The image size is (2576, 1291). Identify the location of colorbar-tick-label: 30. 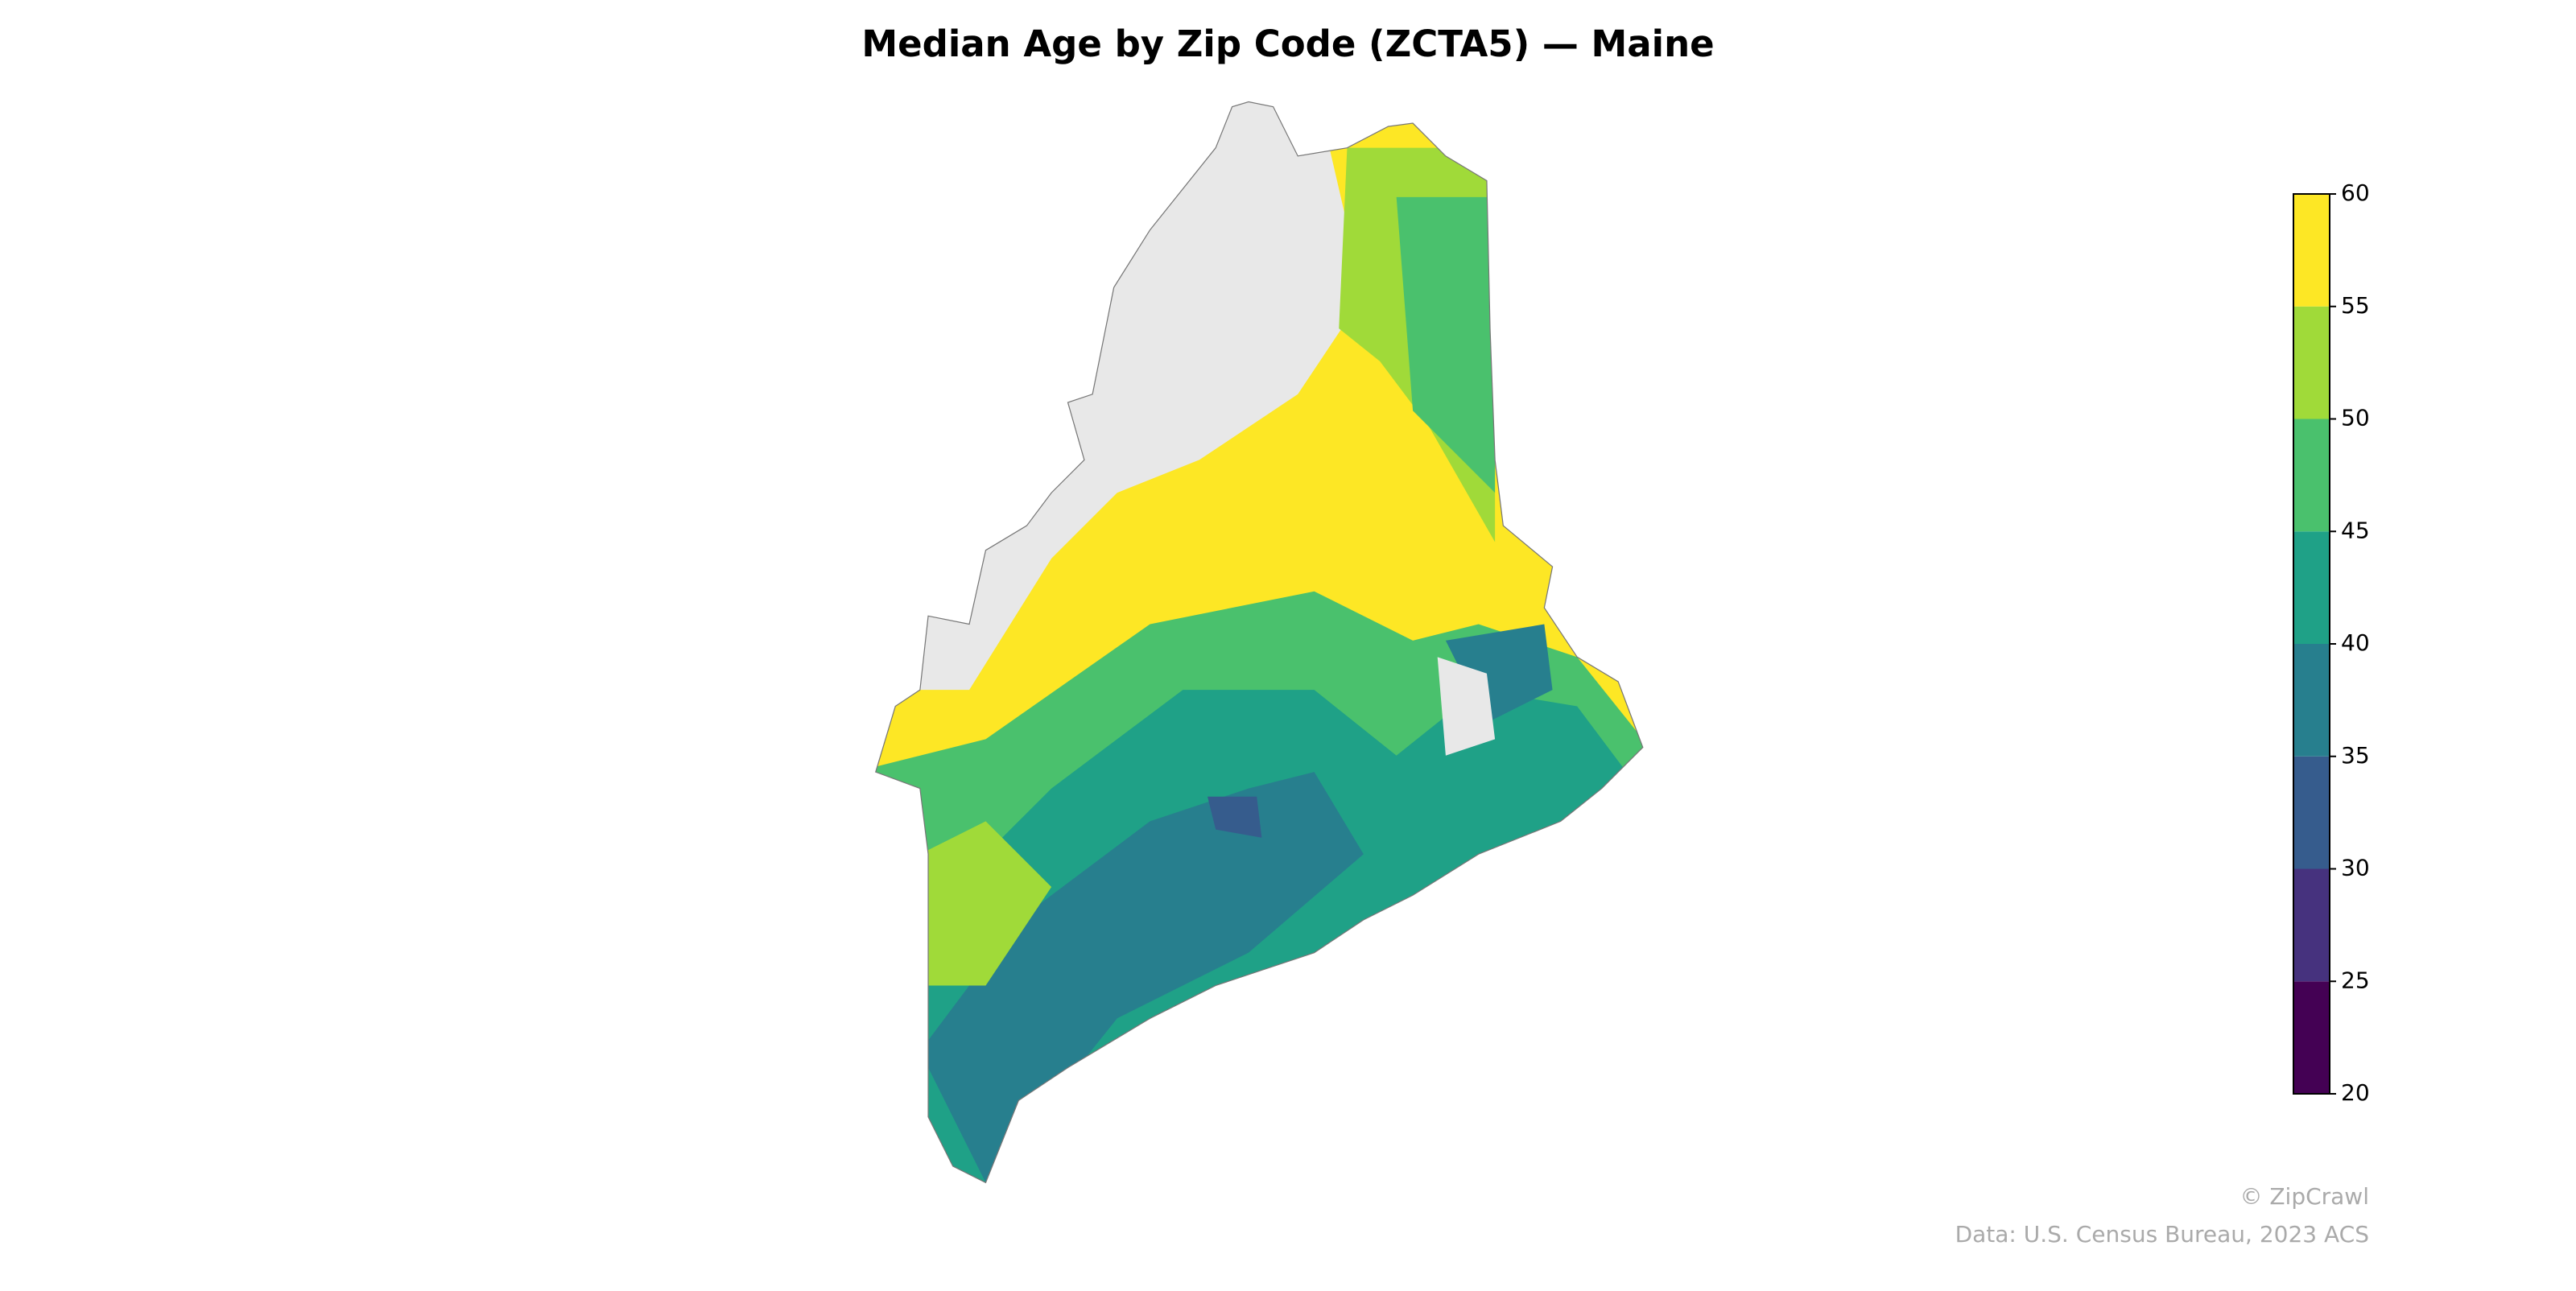
(2355, 868).